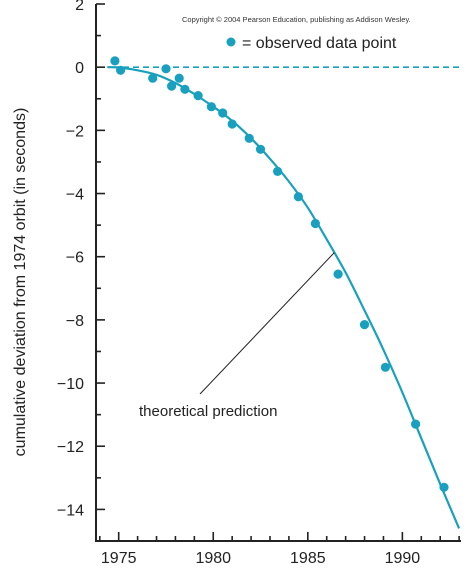  I want to click on x-axis-ticks: 1975 1980 1985 1990, so click(279, 549).